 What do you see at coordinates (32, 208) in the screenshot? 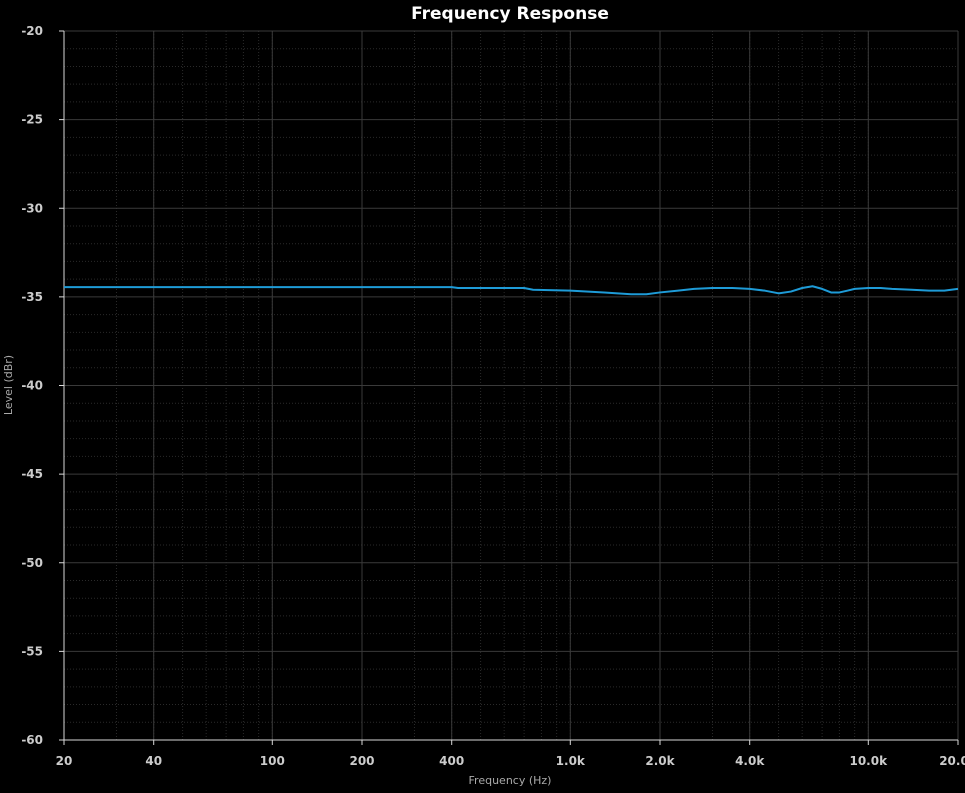
I see `y-tick-label: -30` at bounding box center [32, 208].